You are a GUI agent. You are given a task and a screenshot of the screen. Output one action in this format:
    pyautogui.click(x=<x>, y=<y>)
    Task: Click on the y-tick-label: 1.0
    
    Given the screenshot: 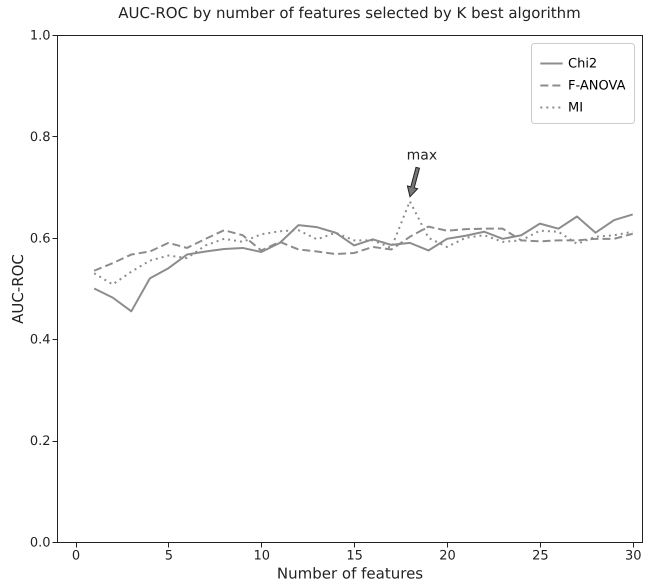 What is the action you would take?
    pyautogui.click(x=40, y=36)
    